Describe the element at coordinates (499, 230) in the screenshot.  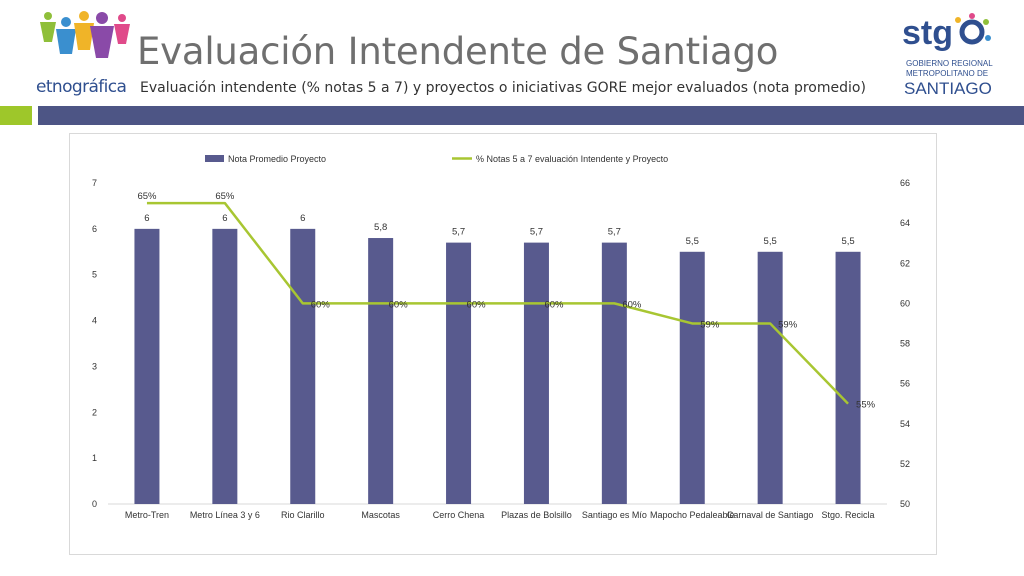
I see `bar-data-labels: 6 6 6 5,8 5,7 5,7 5,7 5,5 5,5 5,5` at that location.